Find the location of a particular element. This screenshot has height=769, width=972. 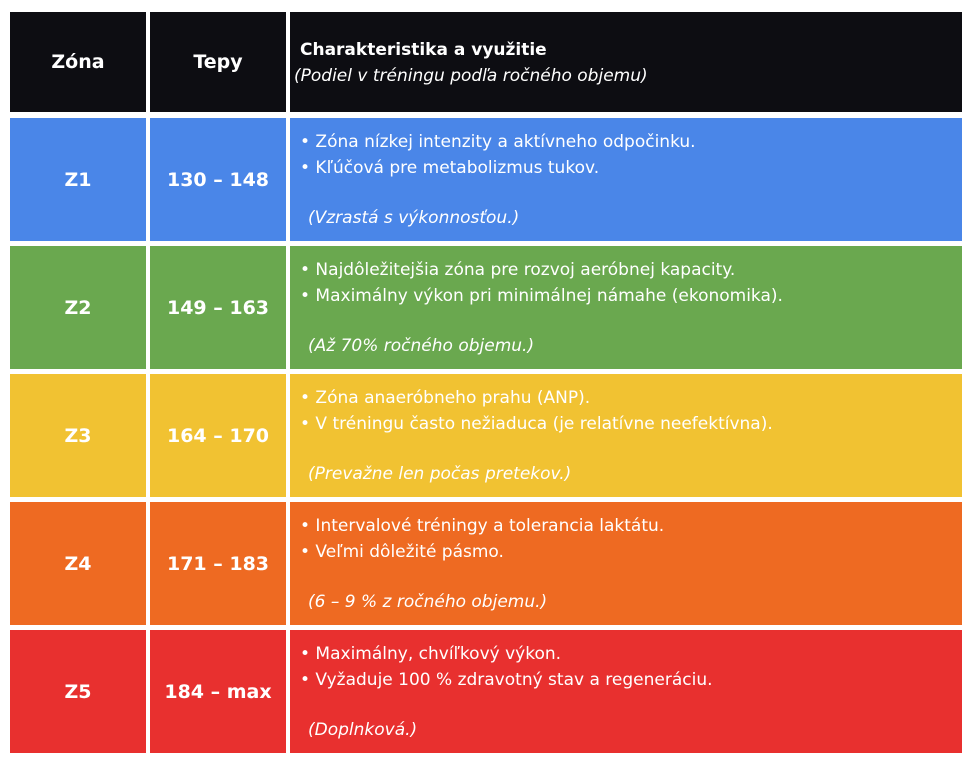

bpm-cell: 130 – 148 is located at coordinates (218, 179).